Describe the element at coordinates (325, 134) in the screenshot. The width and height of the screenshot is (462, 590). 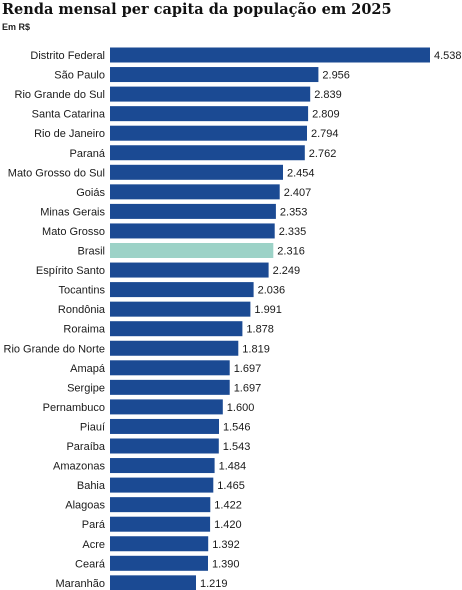
I see `value-label: 2.794` at that location.